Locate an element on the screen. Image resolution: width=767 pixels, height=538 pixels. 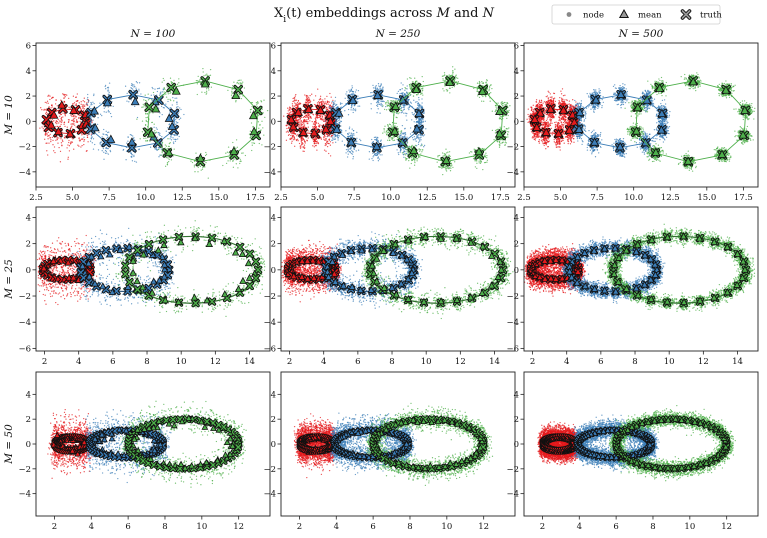
plot-area is located at coordinates (153, 123).